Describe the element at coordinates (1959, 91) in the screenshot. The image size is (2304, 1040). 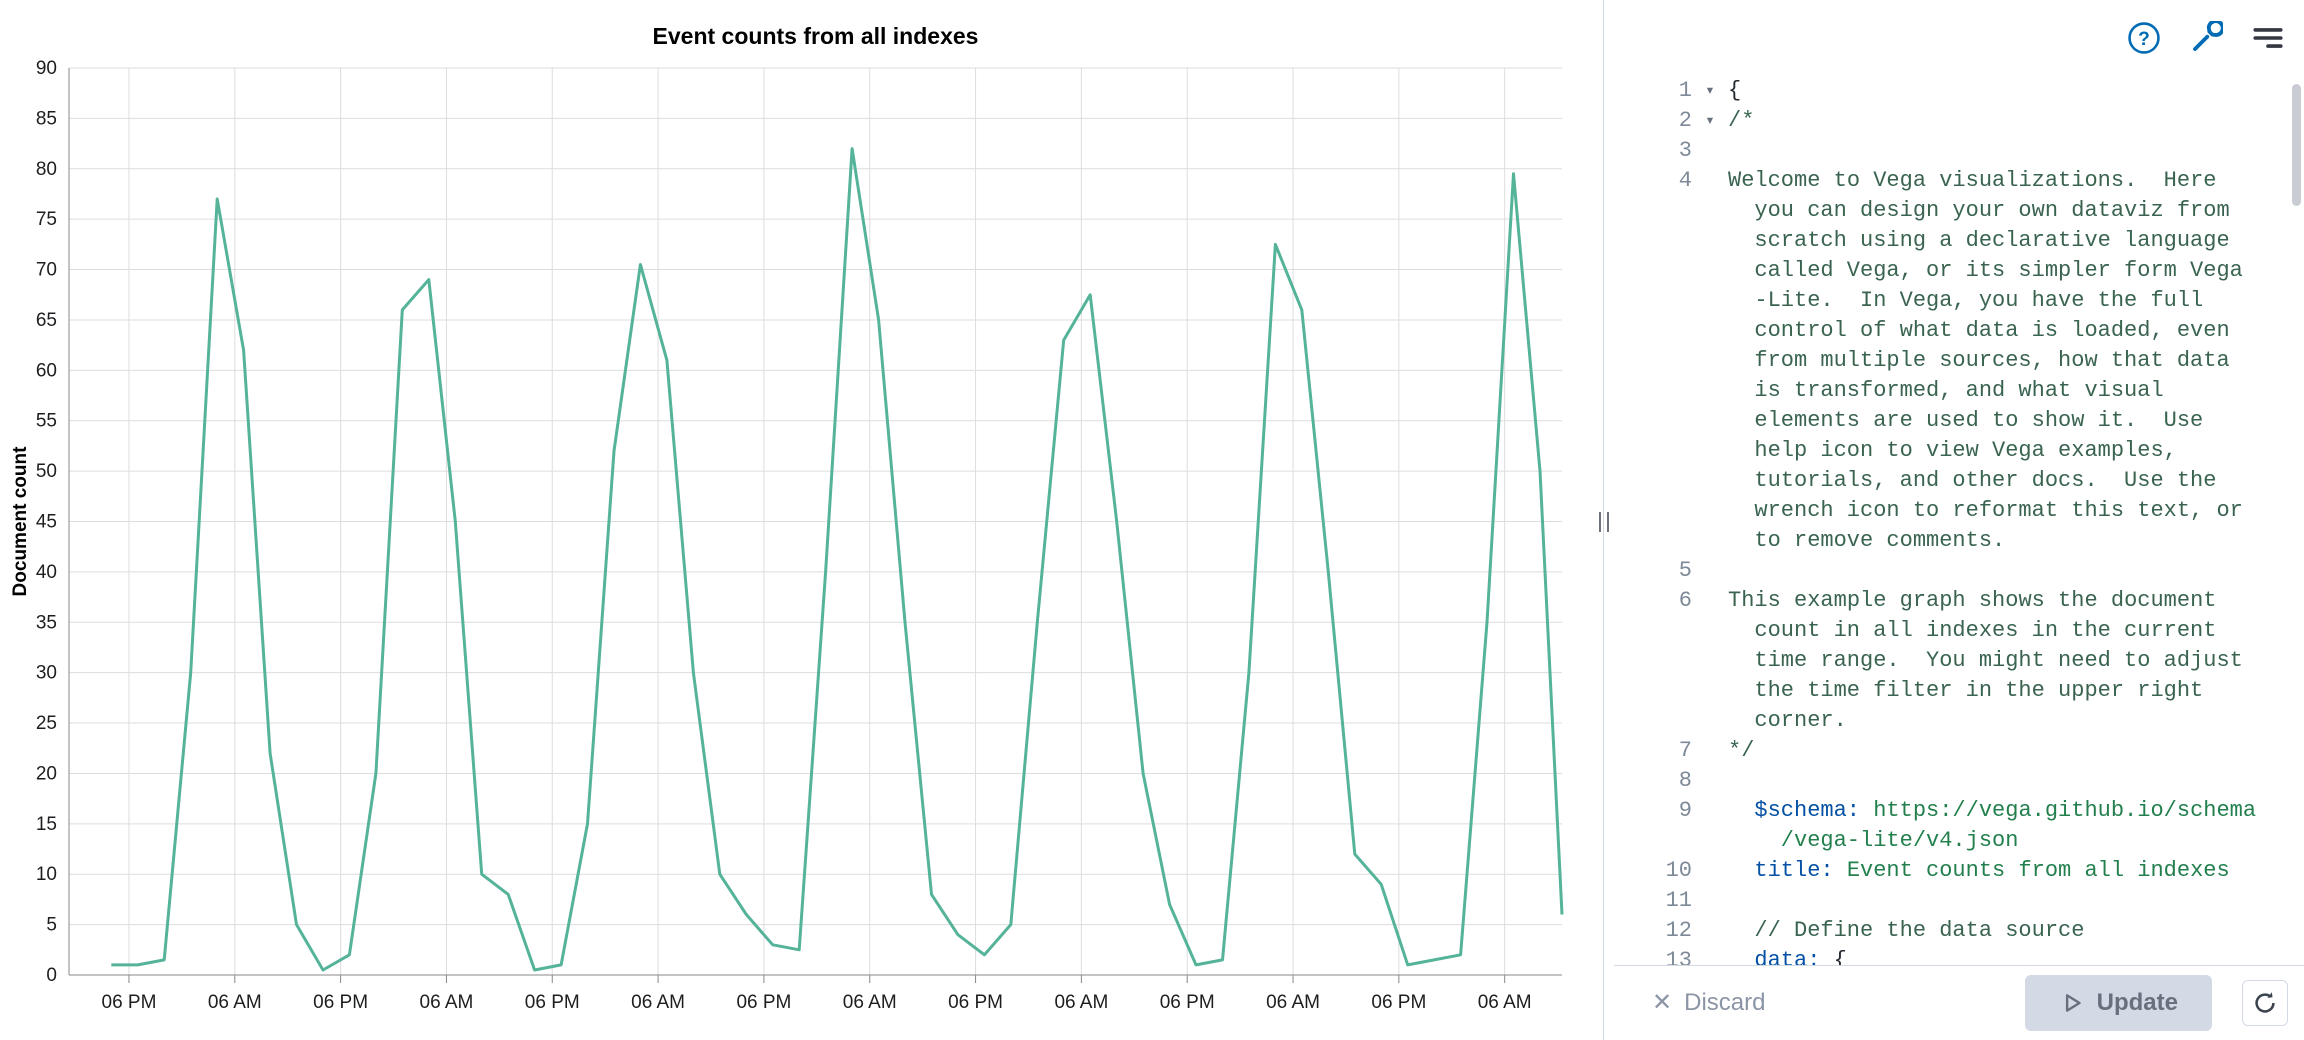
I see `code-line: 1 ▾{` at that location.